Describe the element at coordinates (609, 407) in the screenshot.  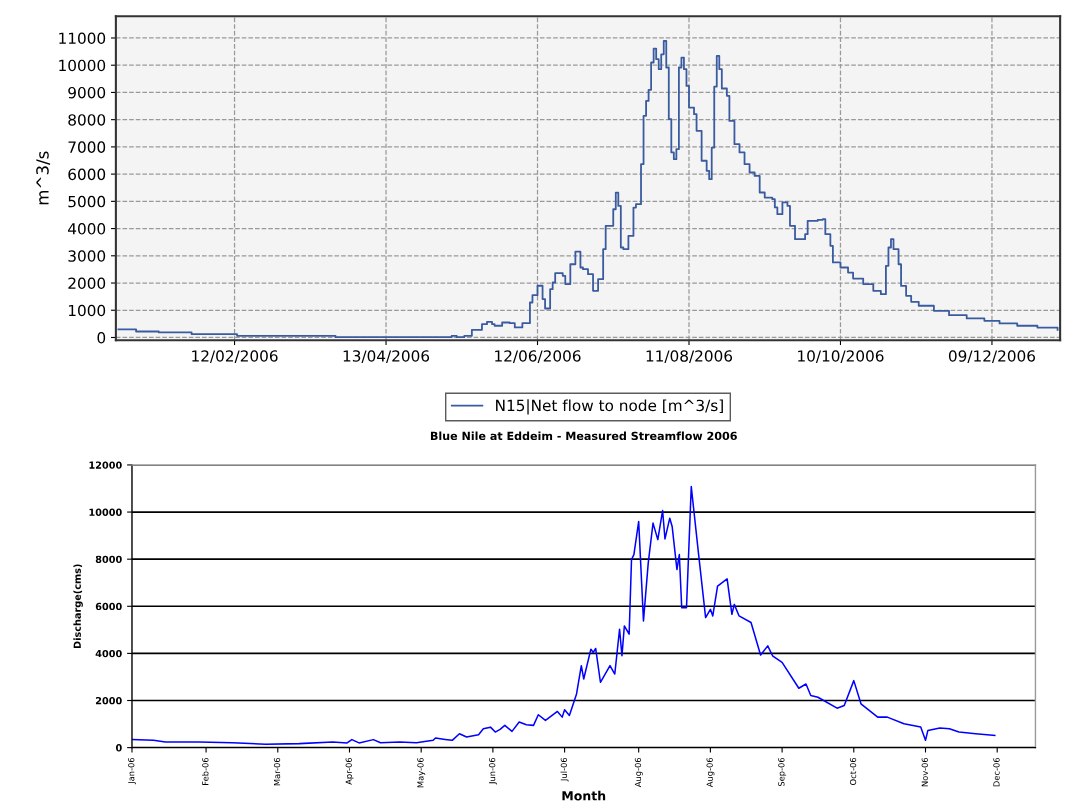
I see `legend-label: N15|Net flow to node [m^3/s]` at that location.